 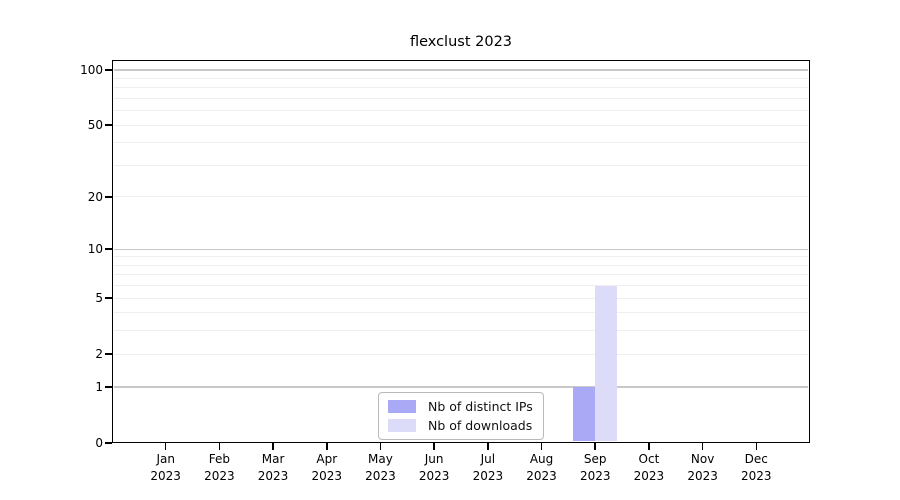 I want to click on x-axis-tick-label: Sep 2023, so click(x=595, y=467).